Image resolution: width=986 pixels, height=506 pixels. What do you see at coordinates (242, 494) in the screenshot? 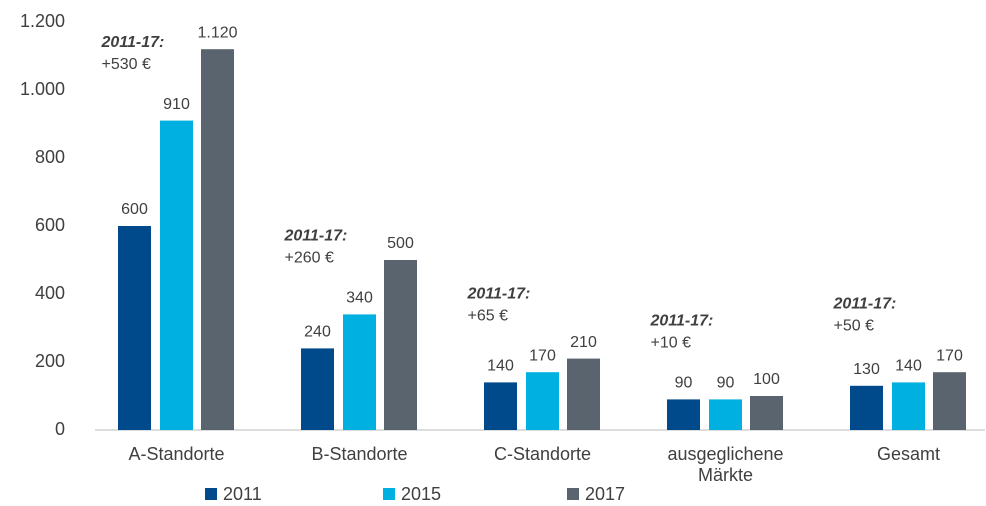
I see `legend-label: 2011` at bounding box center [242, 494].